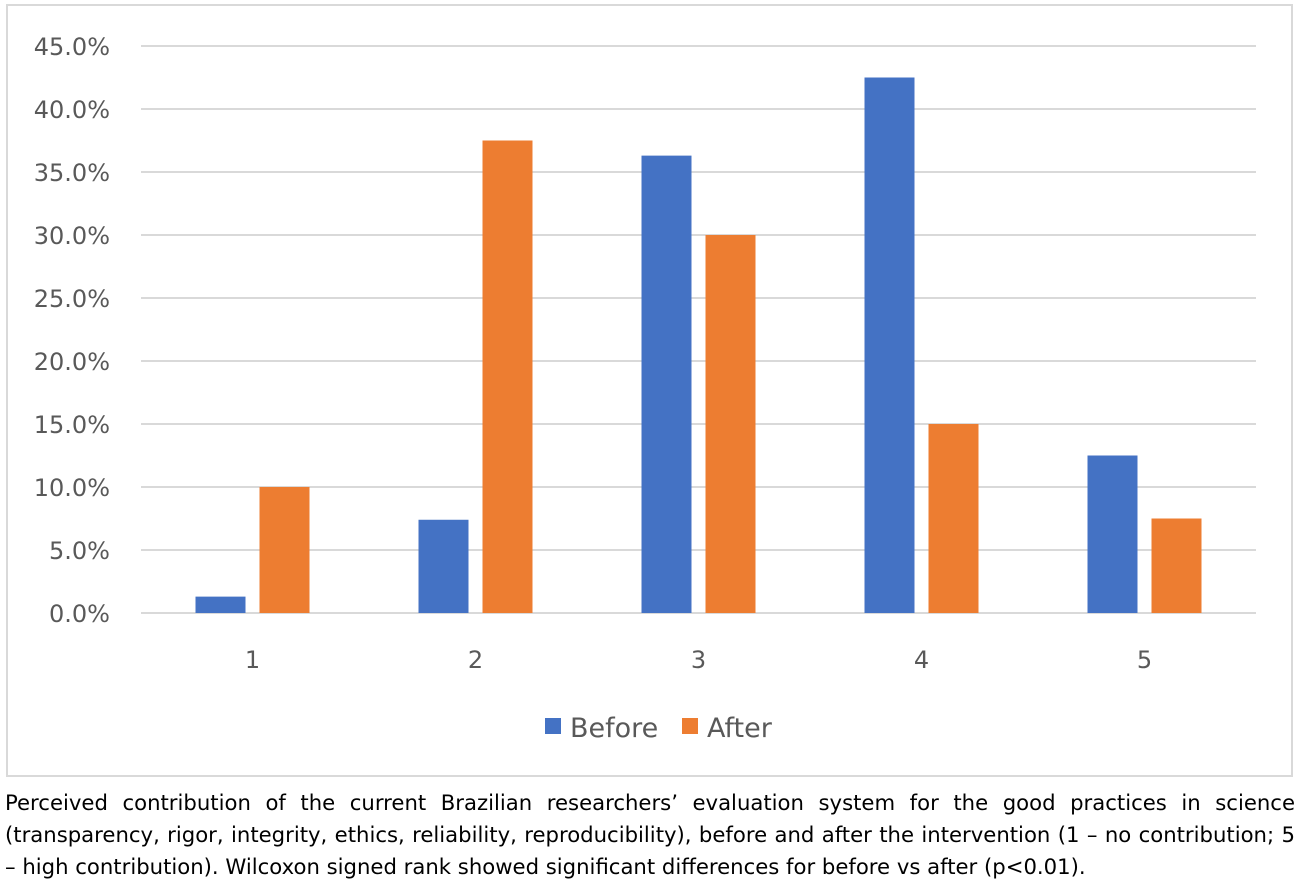 This screenshot has height=887, width=1299. Describe the element at coordinates (921, 660) in the screenshot. I see `x-tick-label: 4` at that location.